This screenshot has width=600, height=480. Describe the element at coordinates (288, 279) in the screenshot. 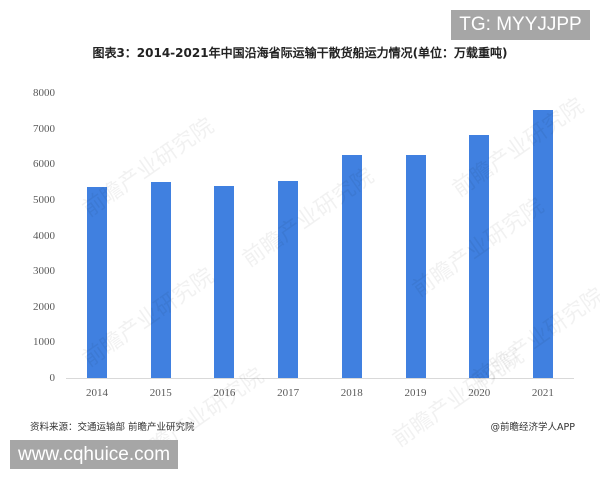

I see `bar-2017` at that location.